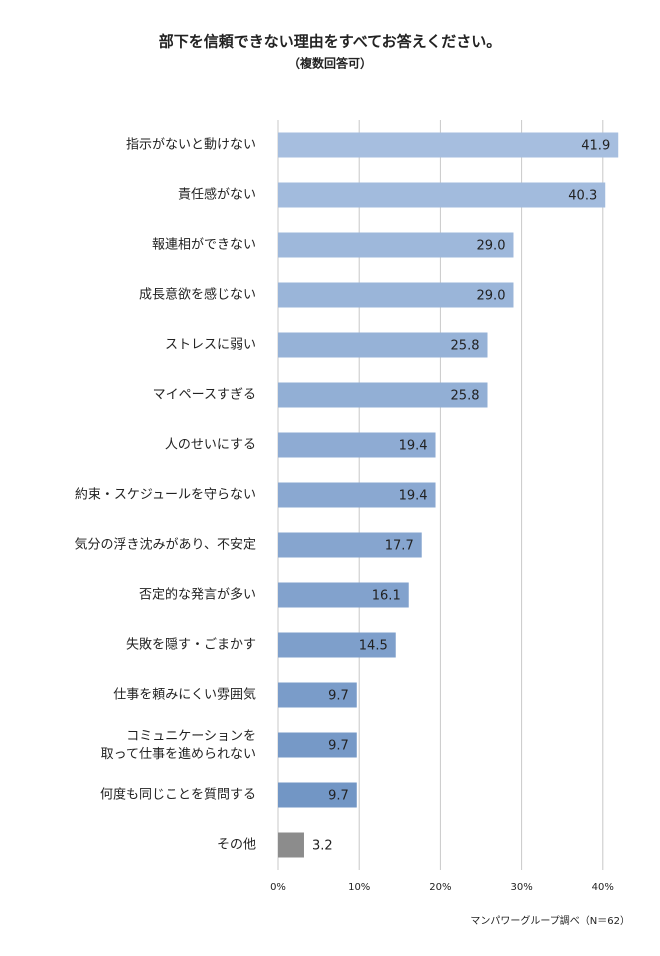  I want to click on y-tick-label: 報連相ができない, so click(204, 245).